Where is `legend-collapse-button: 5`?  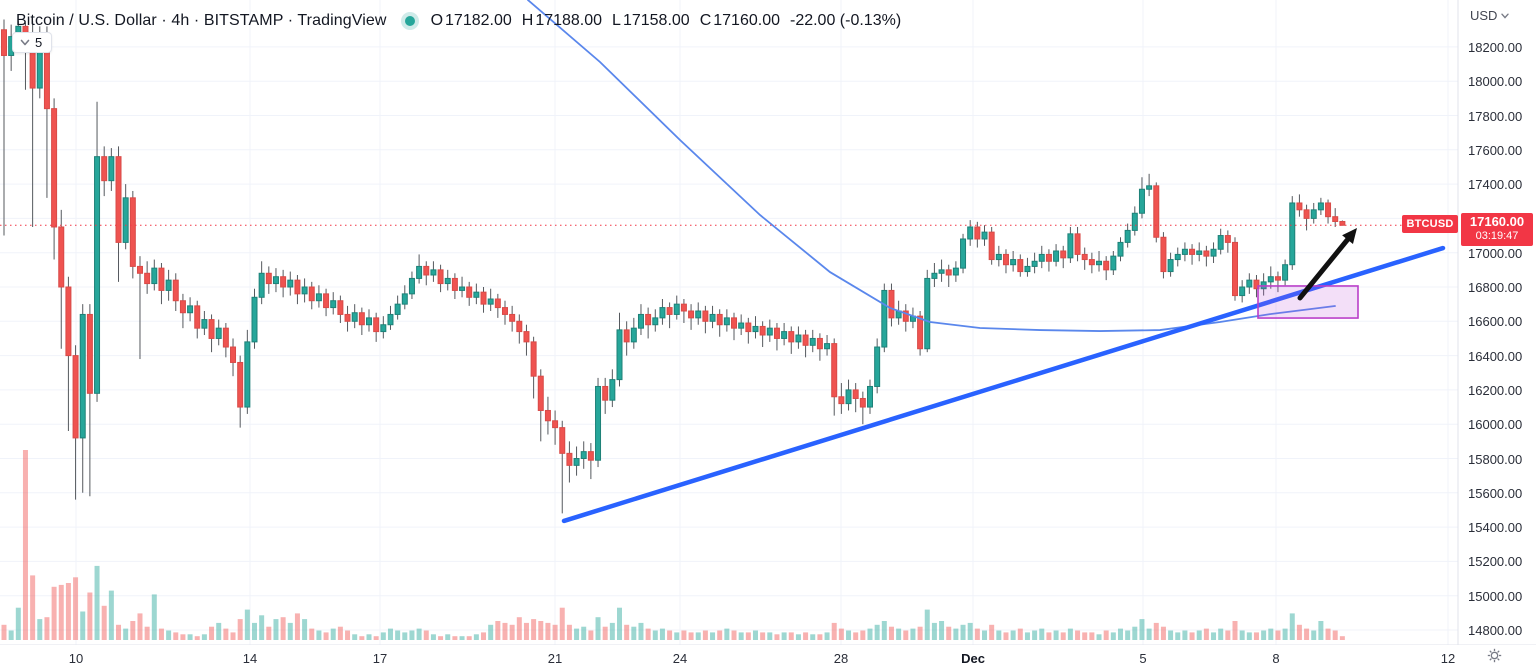
legend-collapse-button: 5 is located at coordinates (32, 42).